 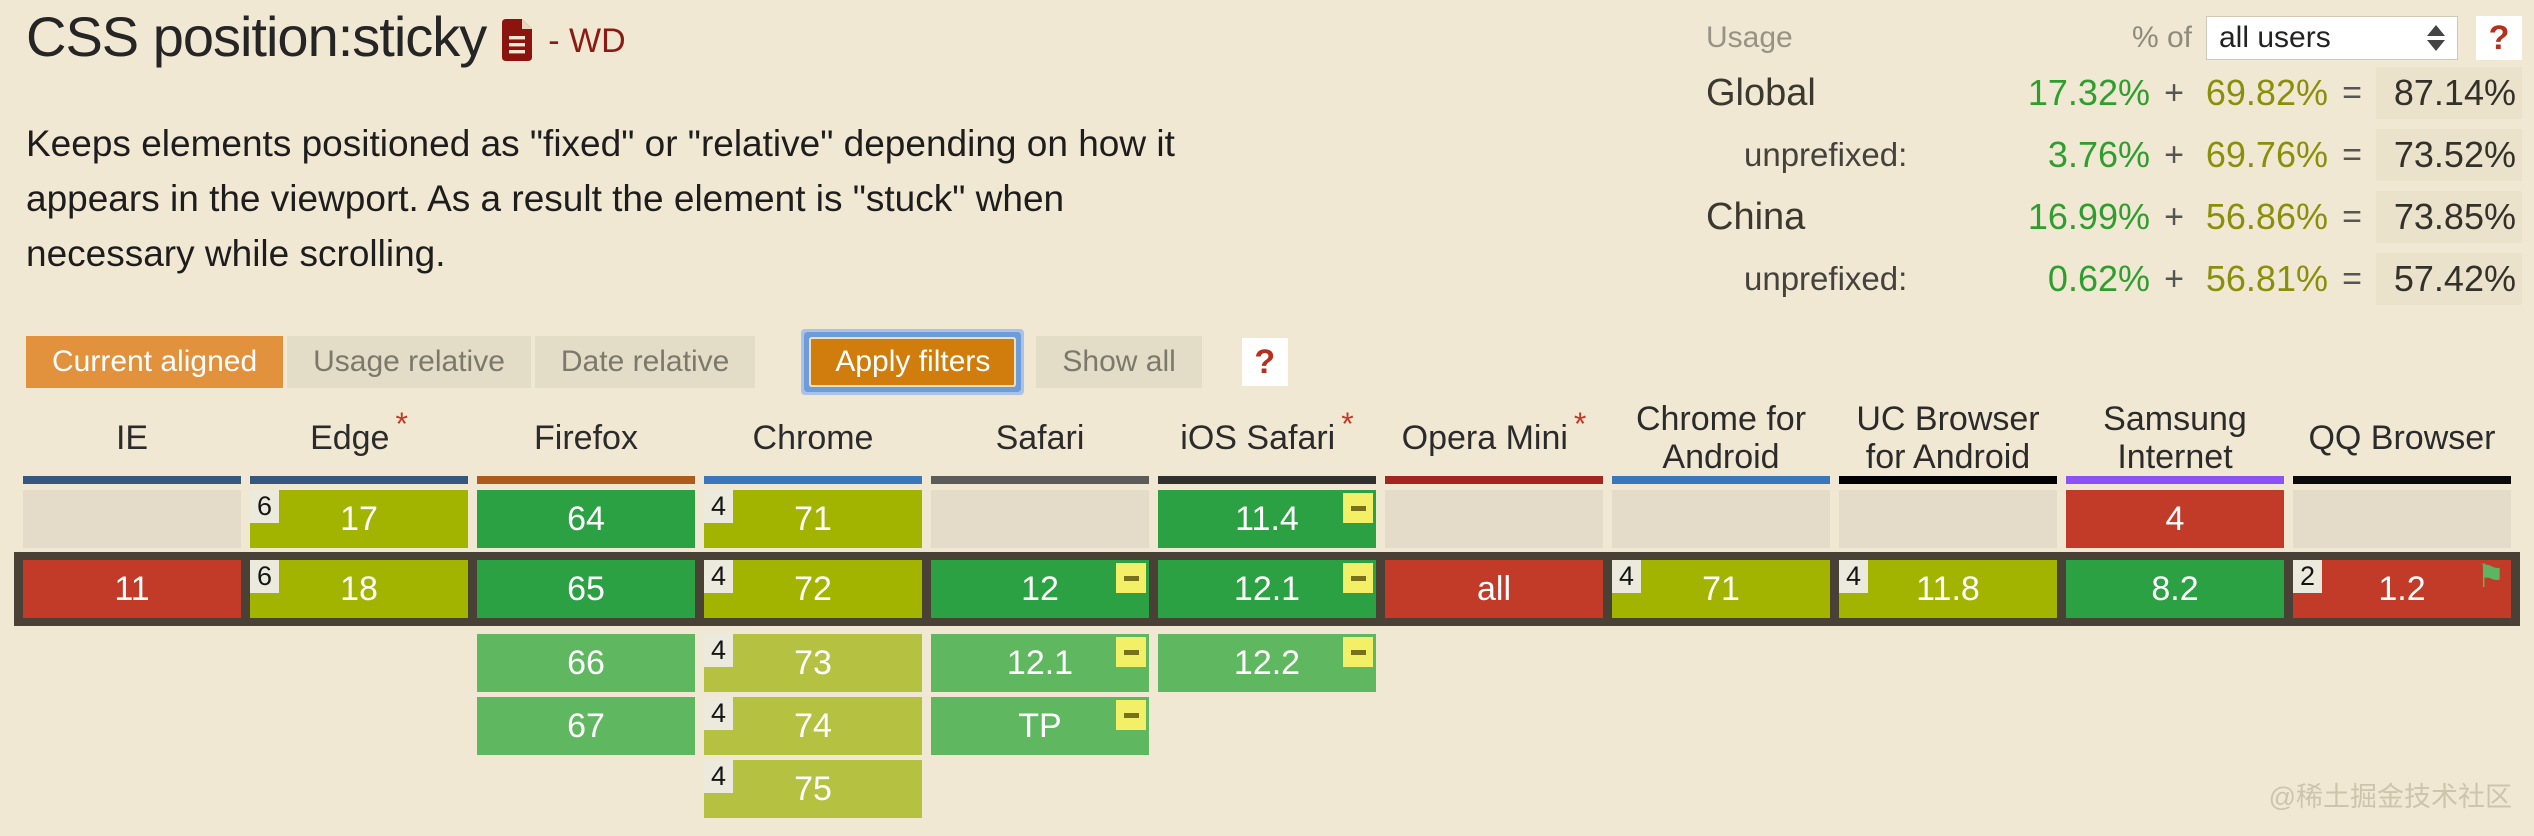 What do you see at coordinates (2402, 588) in the screenshot?
I see `cell-qq-browser-r2: 1.2 2 ⚑` at bounding box center [2402, 588].